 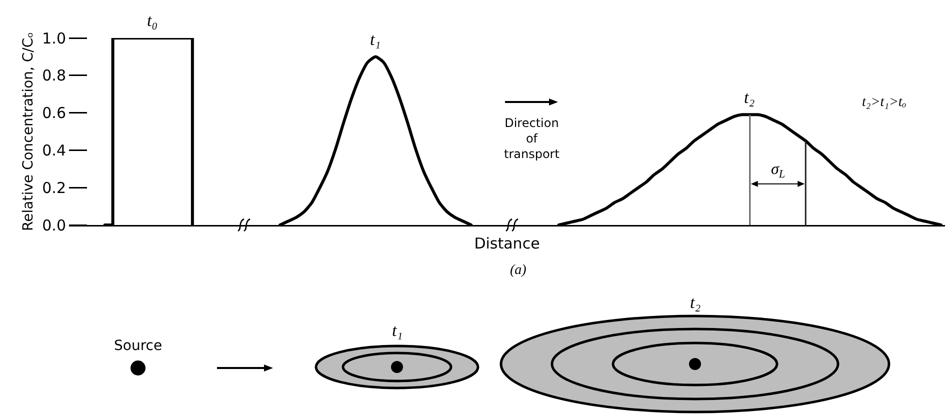 I want to click on y-tick-label: 0.2, so click(x=54, y=187).